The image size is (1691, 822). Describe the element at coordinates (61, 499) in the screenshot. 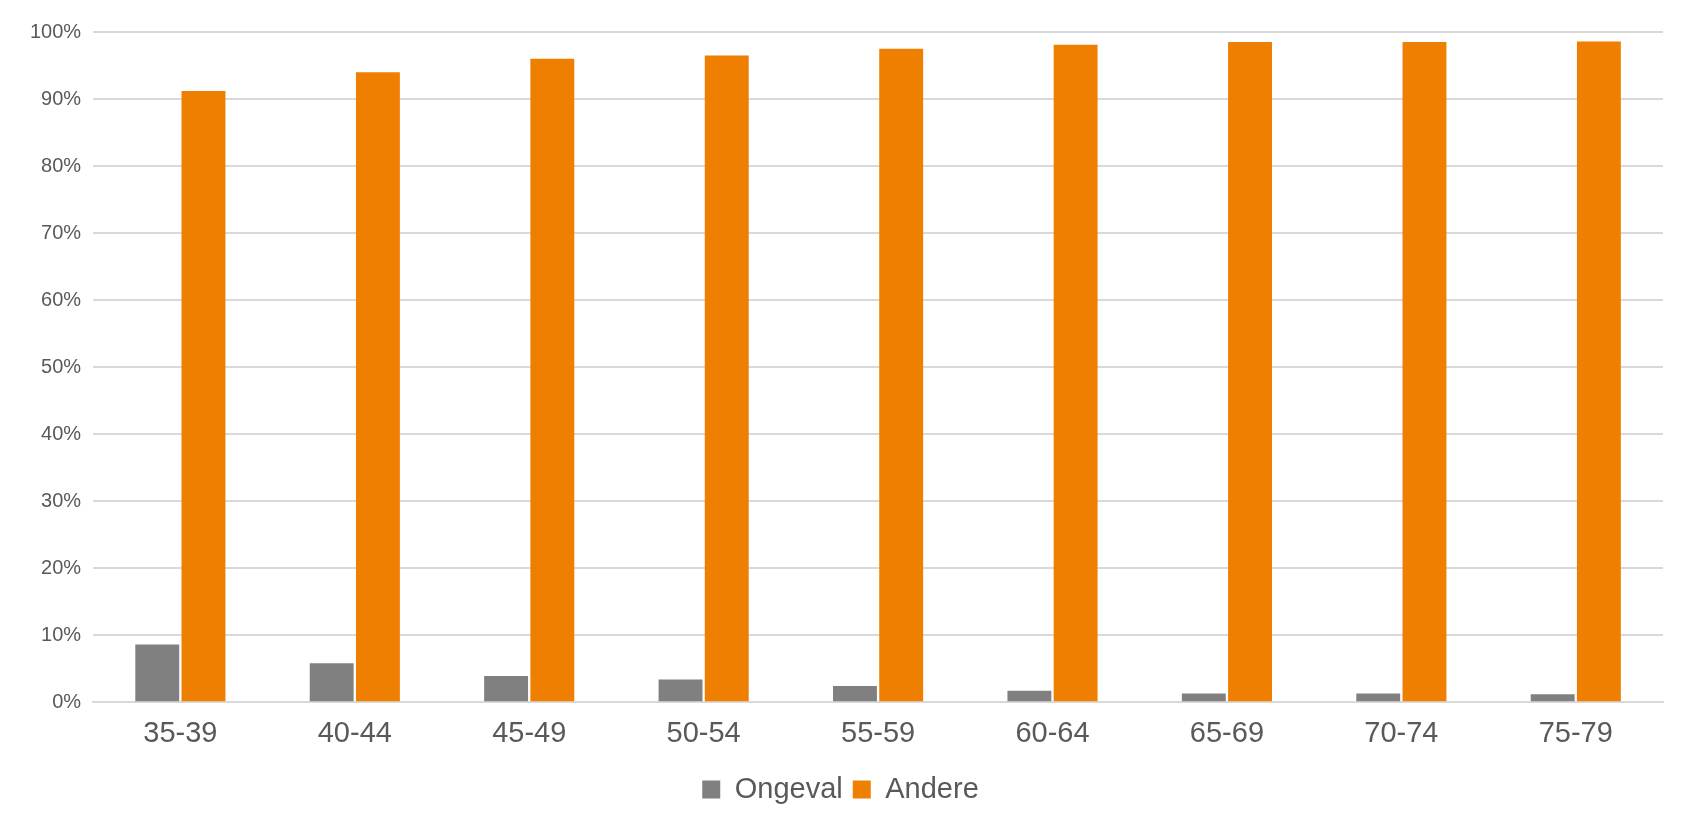

I see `y-tick-label: 30%` at that location.